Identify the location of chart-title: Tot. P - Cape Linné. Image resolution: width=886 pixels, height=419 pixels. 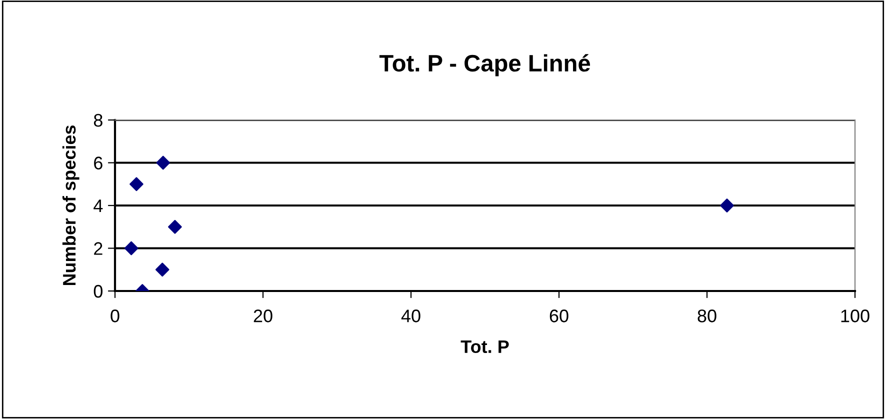
(484, 65).